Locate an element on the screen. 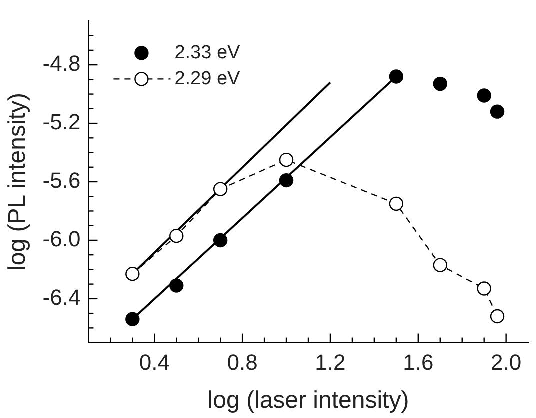  y-tick-label: -5.6 is located at coordinates (61, 181).